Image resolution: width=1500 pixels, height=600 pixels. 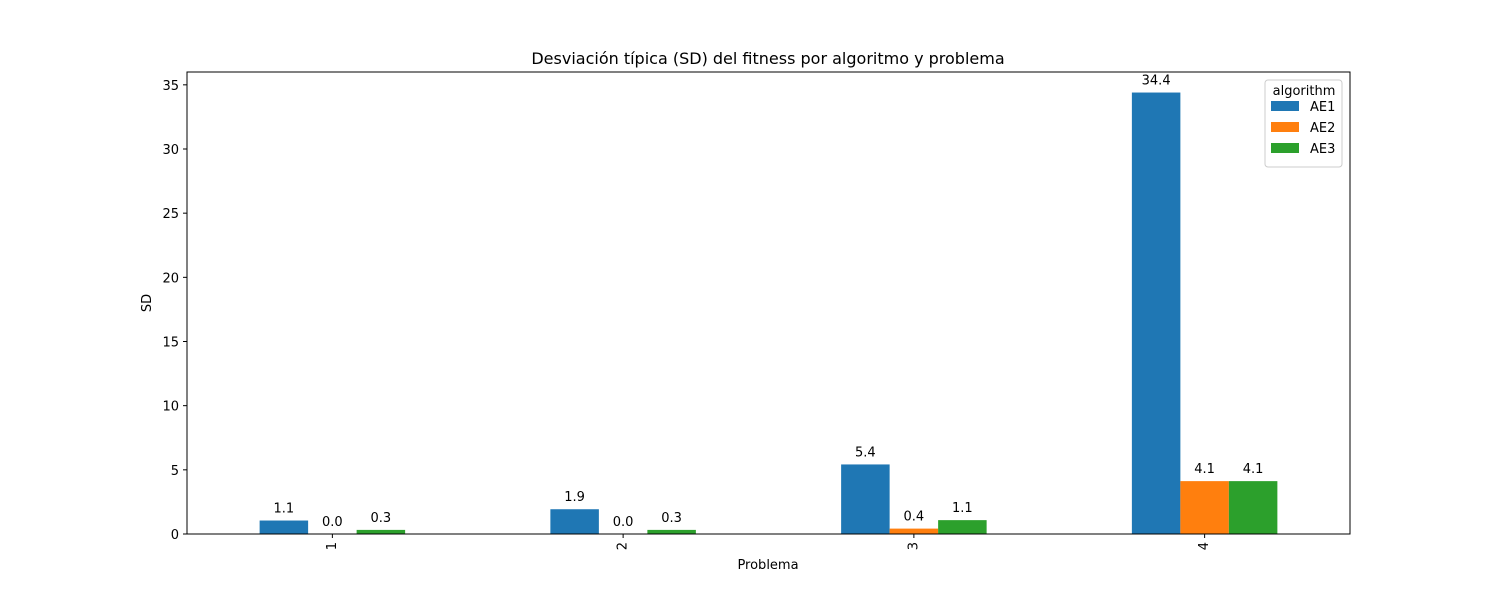 What do you see at coordinates (175, 471) in the screenshot?
I see `y-tick-label: 5` at bounding box center [175, 471].